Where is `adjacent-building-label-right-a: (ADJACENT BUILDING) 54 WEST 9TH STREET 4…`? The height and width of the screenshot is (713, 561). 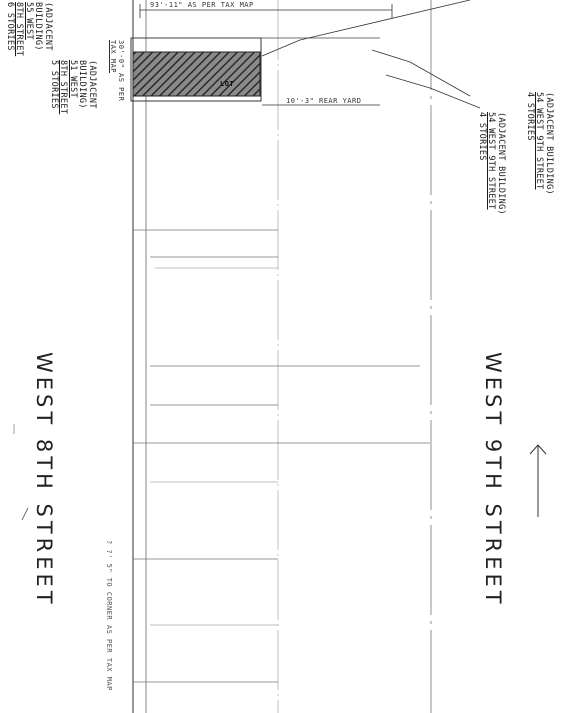
adjacent-building-label-right-a: (ADJACENT BUILDING) 54 WEST 9TH STREET 4… is located at coordinates (539, 143).